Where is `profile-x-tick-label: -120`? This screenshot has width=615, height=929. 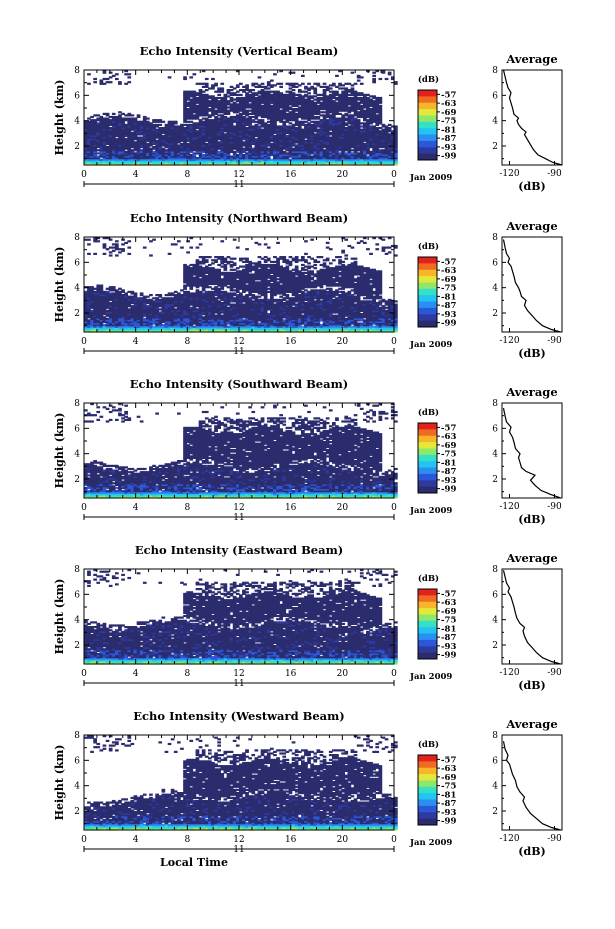 profile-x-tick-label: -120 is located at coordinates (509, 174).